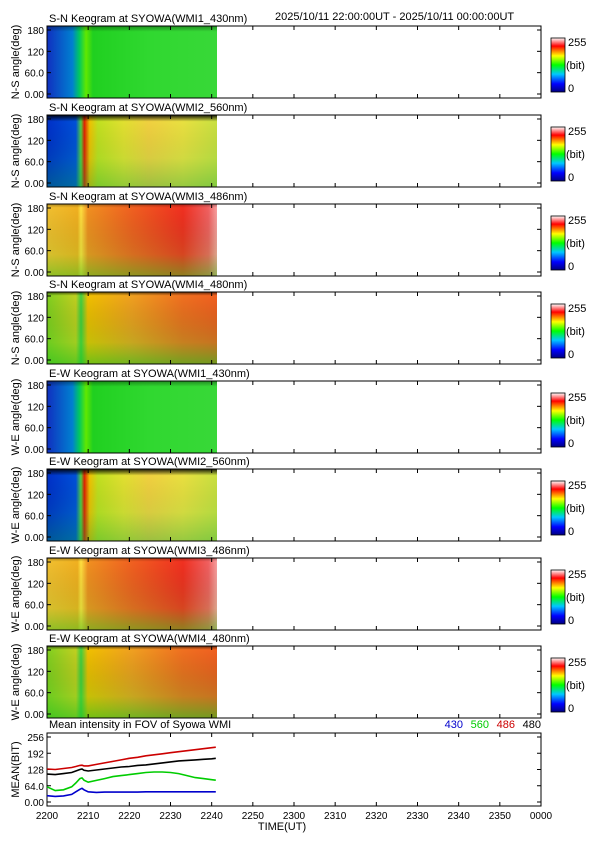 The image size is (595, 842). What do you see at coordinates (148, 19) in the screenshot?
I see `panel-title: S-N Keogram at SYOWA(WMI1_430nm)` at bounding box center [148, 19].